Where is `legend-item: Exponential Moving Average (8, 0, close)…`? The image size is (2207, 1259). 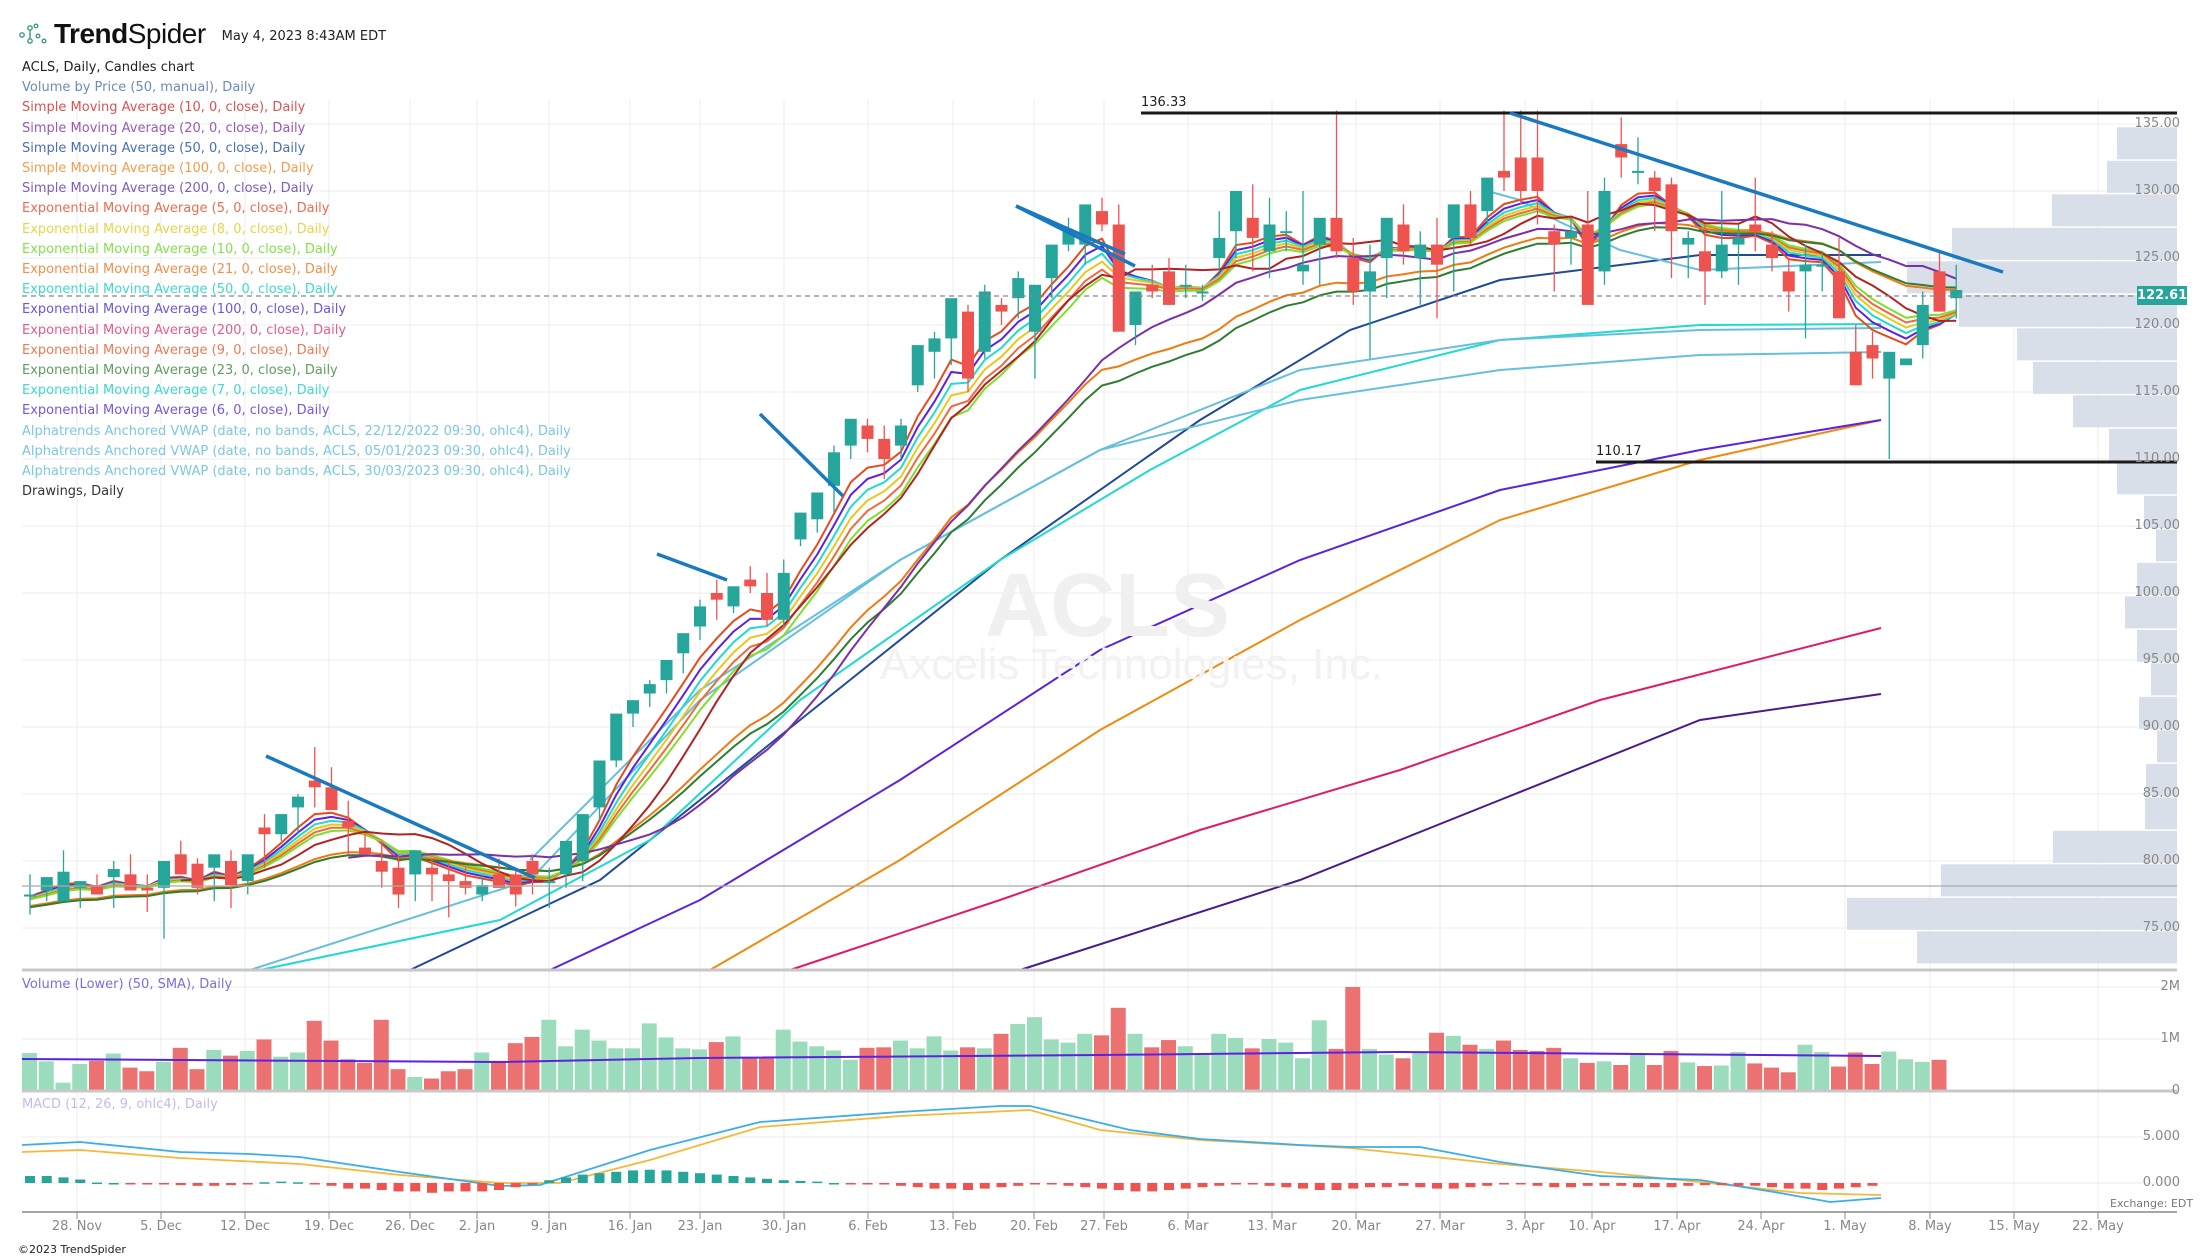 legend-item: Exponential Moving Average (8, 0, close)… is located at coordinates (176, 229).